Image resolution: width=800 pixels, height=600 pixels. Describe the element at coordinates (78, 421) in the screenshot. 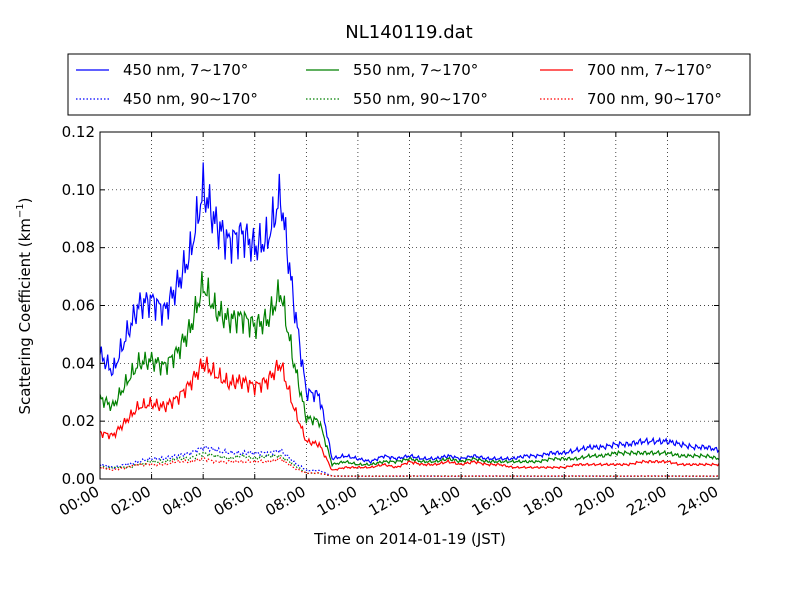

I see `y-tick-label: 0.02` at that location.